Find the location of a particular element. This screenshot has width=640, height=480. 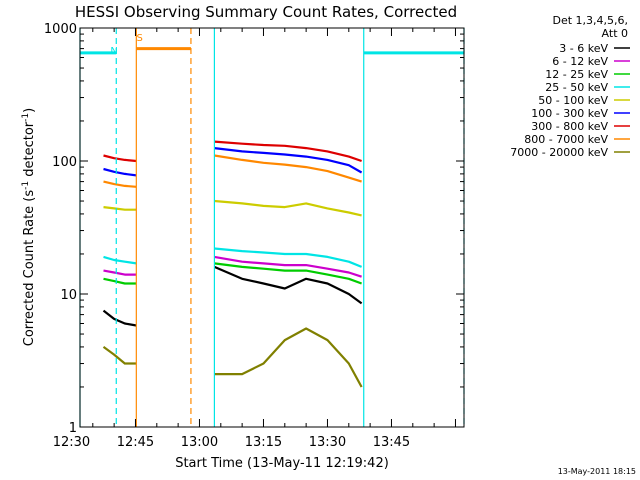

x-tick-label: 12:45 is located at coordinates (135, 442).